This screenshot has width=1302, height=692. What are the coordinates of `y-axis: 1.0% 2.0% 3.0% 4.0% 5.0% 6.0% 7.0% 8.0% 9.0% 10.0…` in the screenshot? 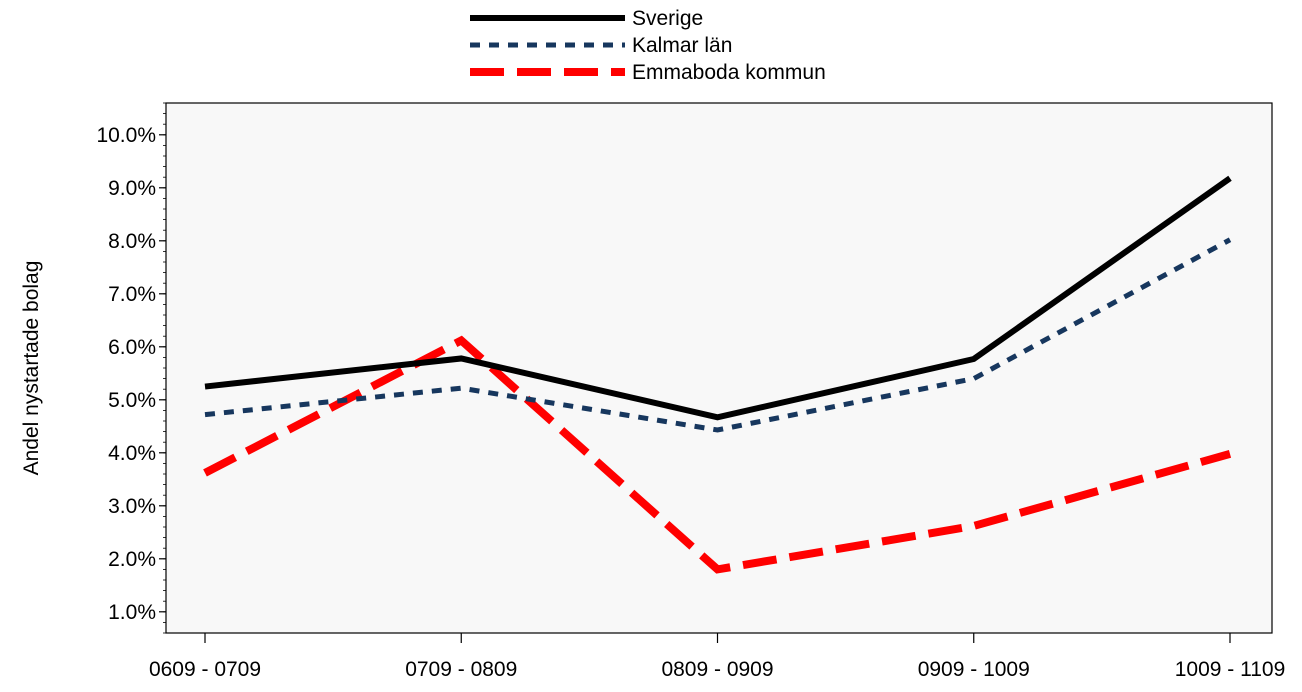 It's located at (131, 368).